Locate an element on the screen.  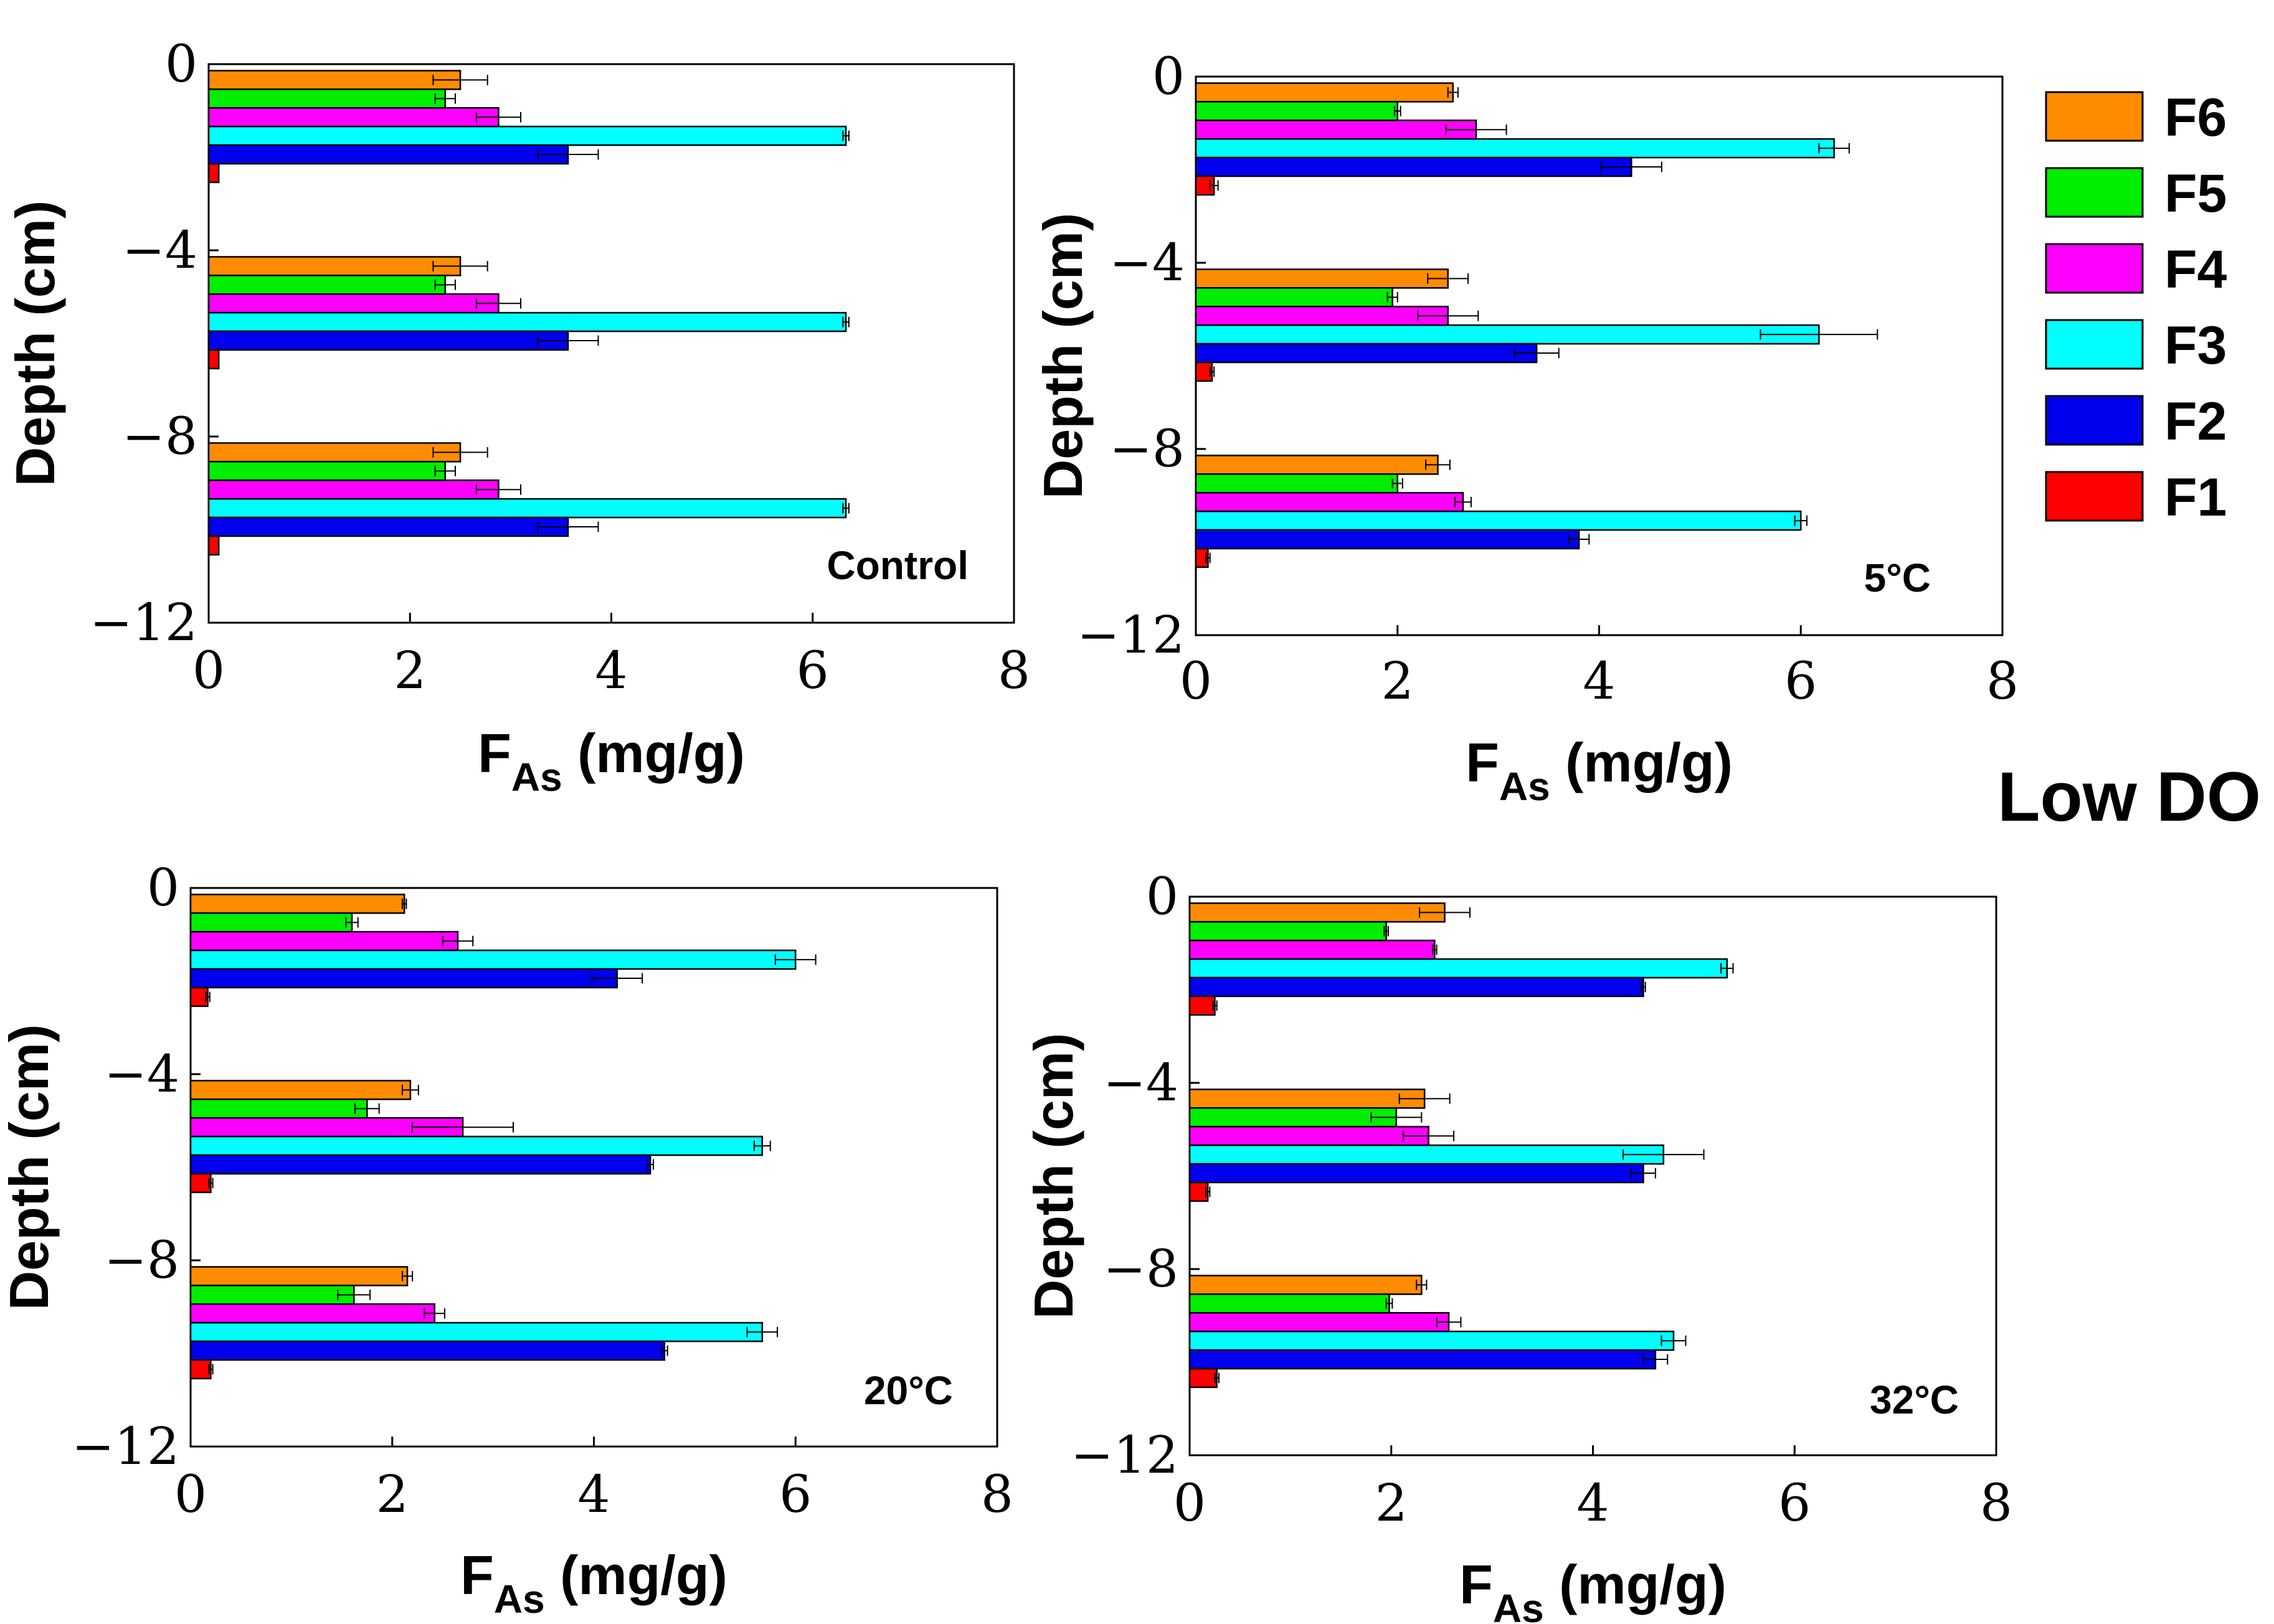
legend-swatch-f2 is located at coordinates (2094, 420).